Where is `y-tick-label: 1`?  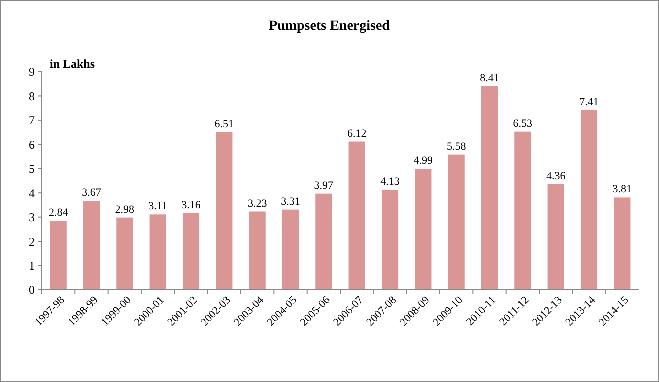 y-tick-label: 1 is located at coordinates (32, 265).